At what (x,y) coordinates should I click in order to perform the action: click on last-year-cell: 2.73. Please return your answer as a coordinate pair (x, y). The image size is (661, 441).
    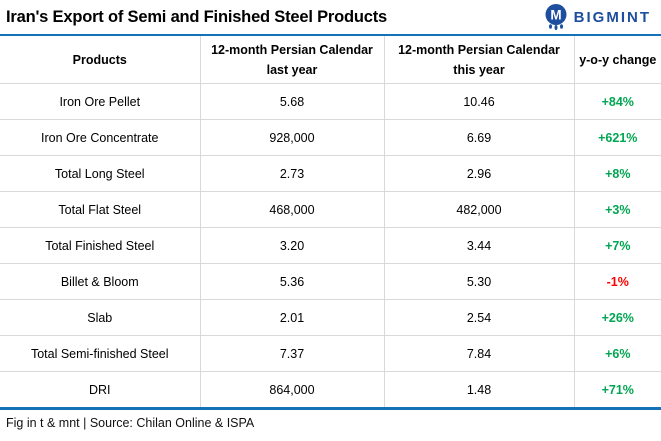
    Looking at the image, I should click on (292, 173).